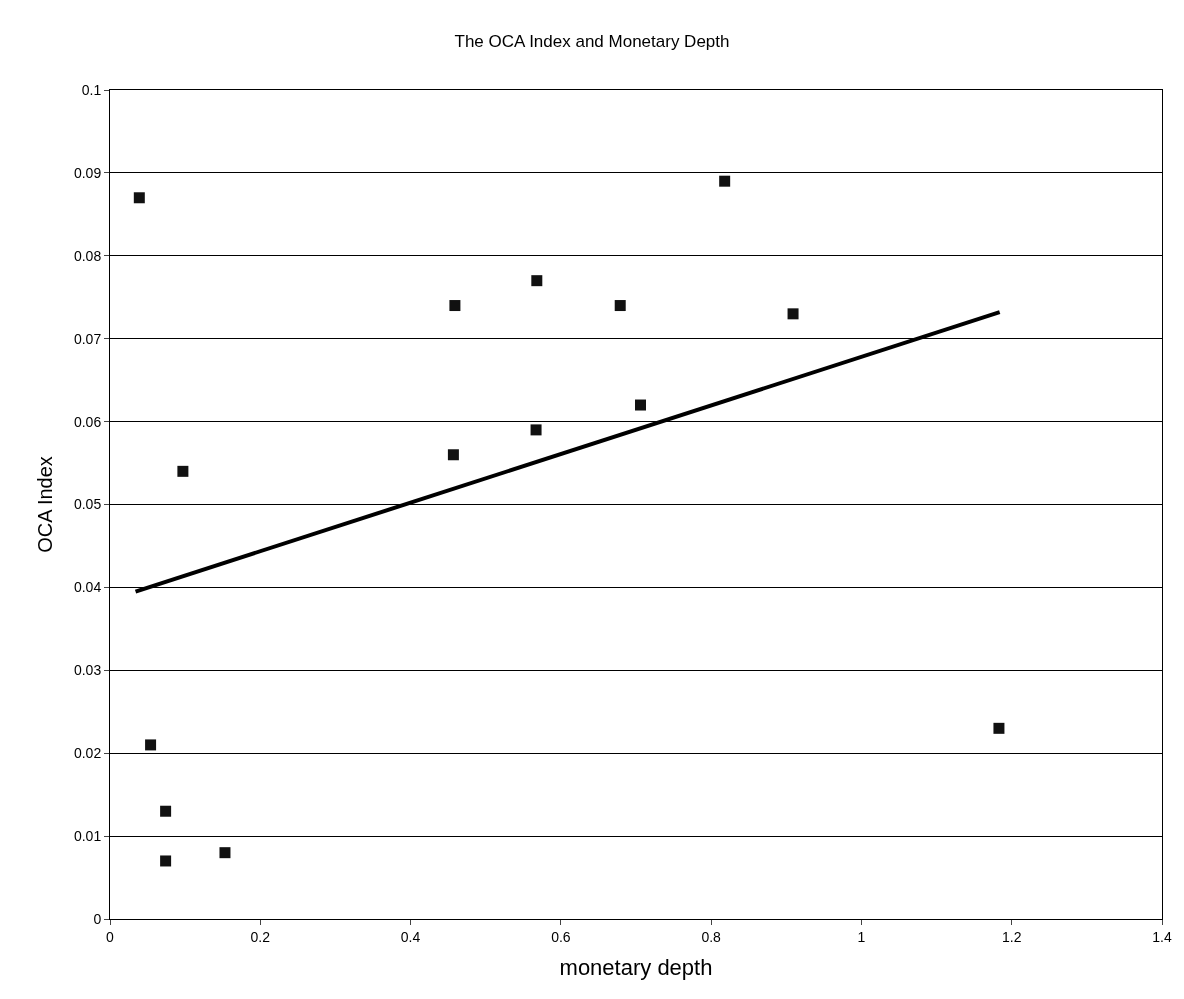 The height and width of the screenshot is (999, 1184). Describe the element at coordinates (91, 89) in the screenshot. I see `y-tick-label: 0.1` at that location.